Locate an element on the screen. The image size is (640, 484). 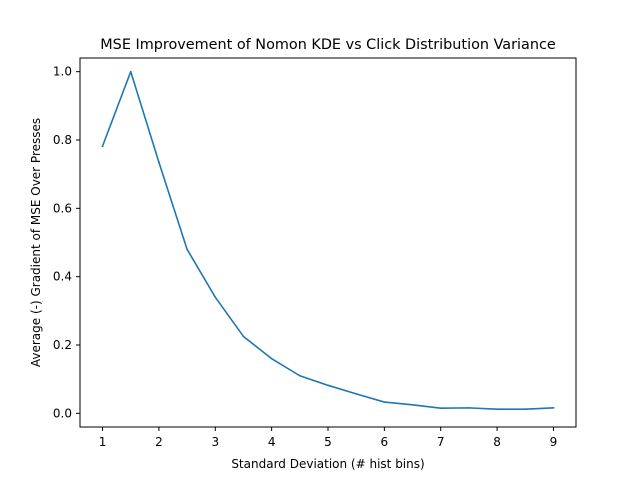
x-tick-label: 1 is located at coordinates (103, 442).